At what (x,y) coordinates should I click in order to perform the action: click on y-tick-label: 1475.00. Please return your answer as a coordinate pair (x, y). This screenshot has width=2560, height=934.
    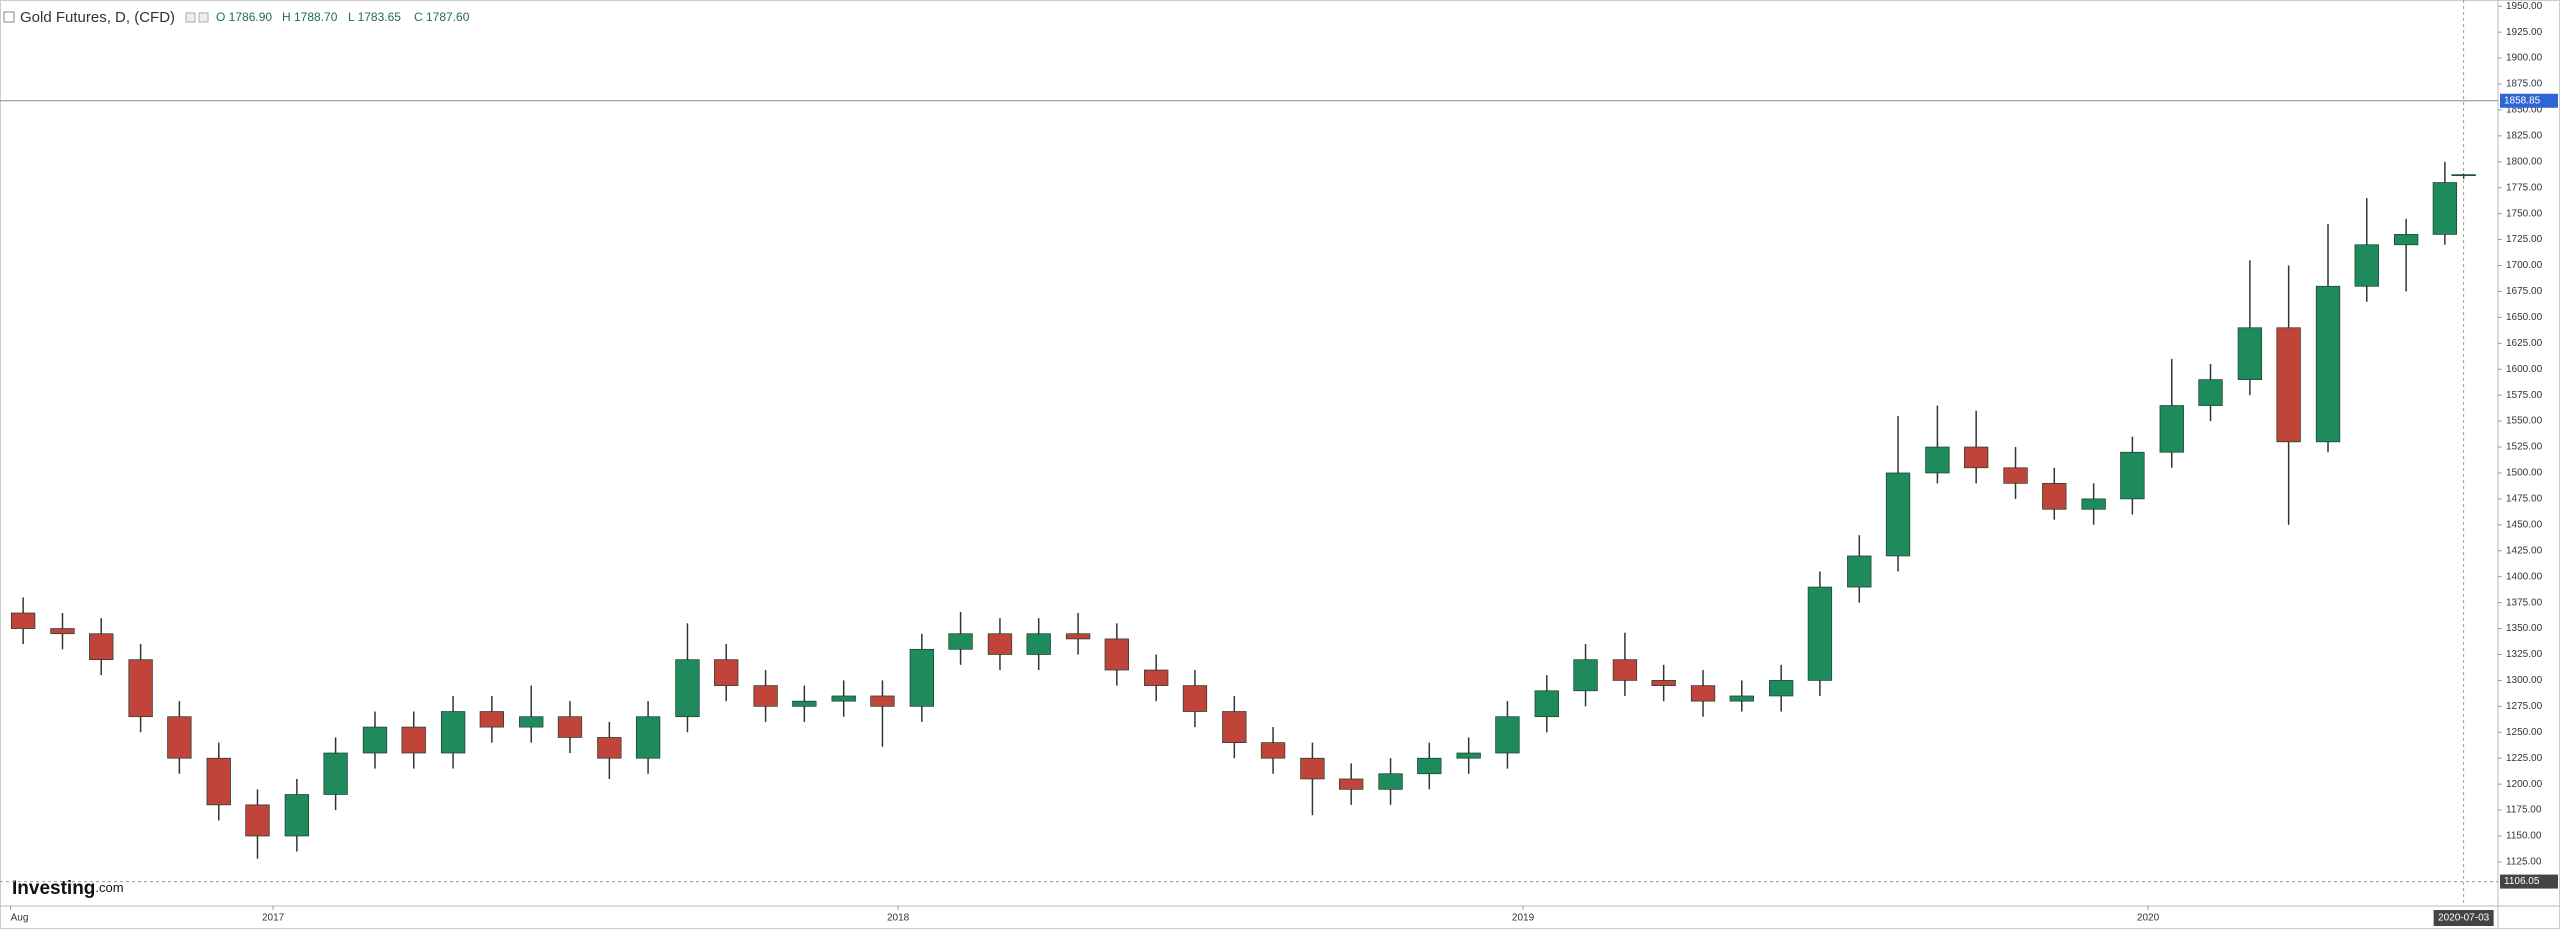
    Looking at the image, I should click on (2524, 499).